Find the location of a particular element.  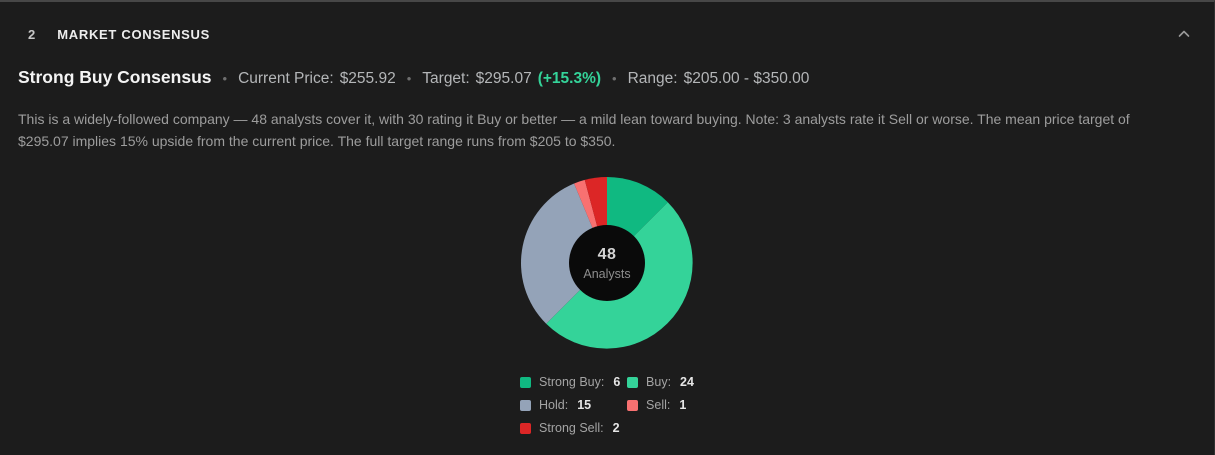

range-value: $205.00 - $350.00 is located at coordinates (746, 78).